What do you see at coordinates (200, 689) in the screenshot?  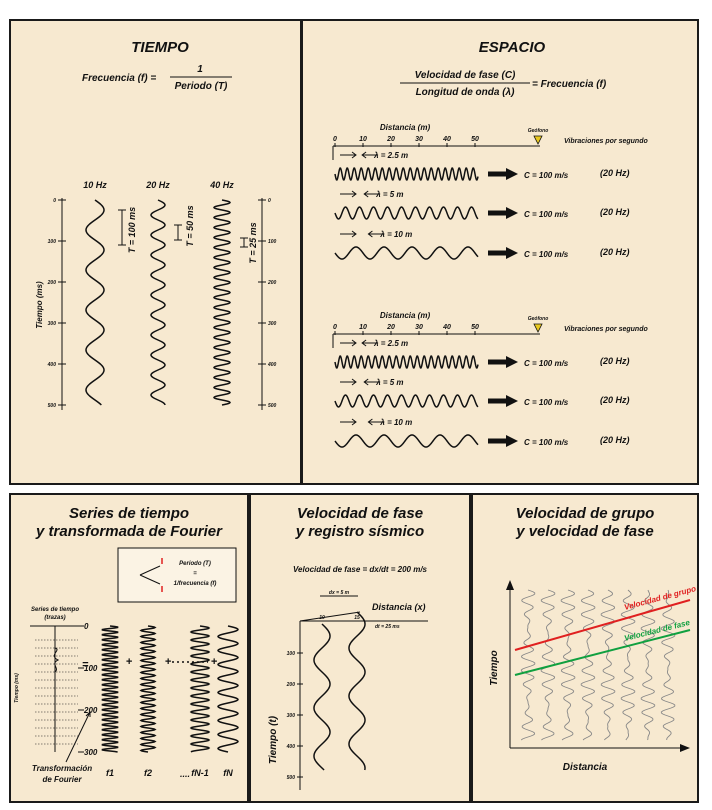 I see `frequency-component` at bounding box center [200, 689].